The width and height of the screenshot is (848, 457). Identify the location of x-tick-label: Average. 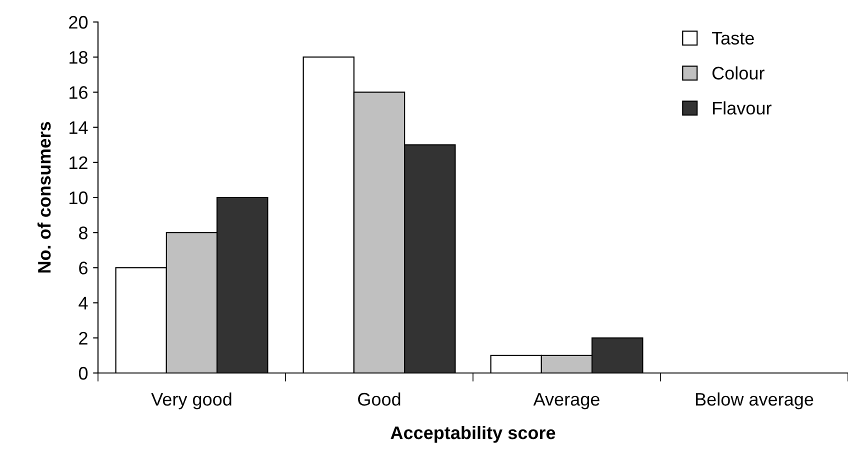
(566, 401).